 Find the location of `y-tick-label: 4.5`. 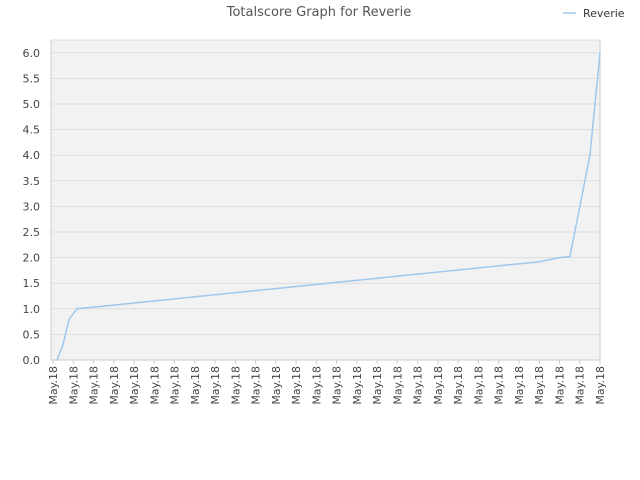

y-tick-label: 4.5 is located at coordinates (32, 130).